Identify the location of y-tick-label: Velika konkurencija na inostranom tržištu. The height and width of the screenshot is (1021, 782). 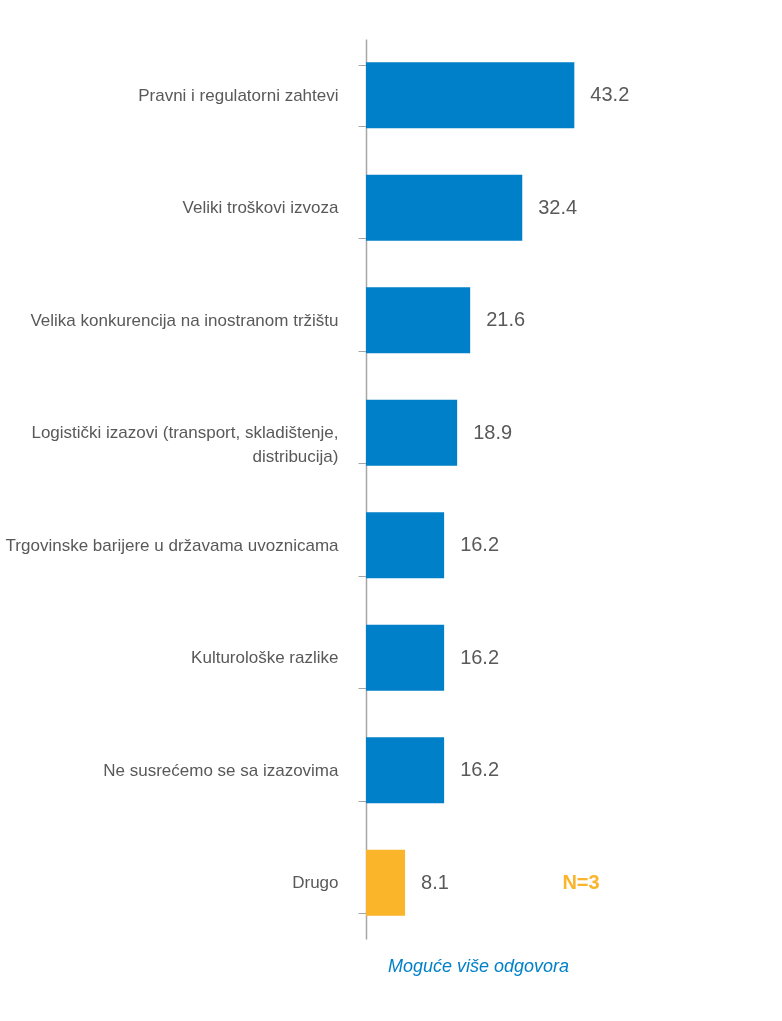
(184, 320).